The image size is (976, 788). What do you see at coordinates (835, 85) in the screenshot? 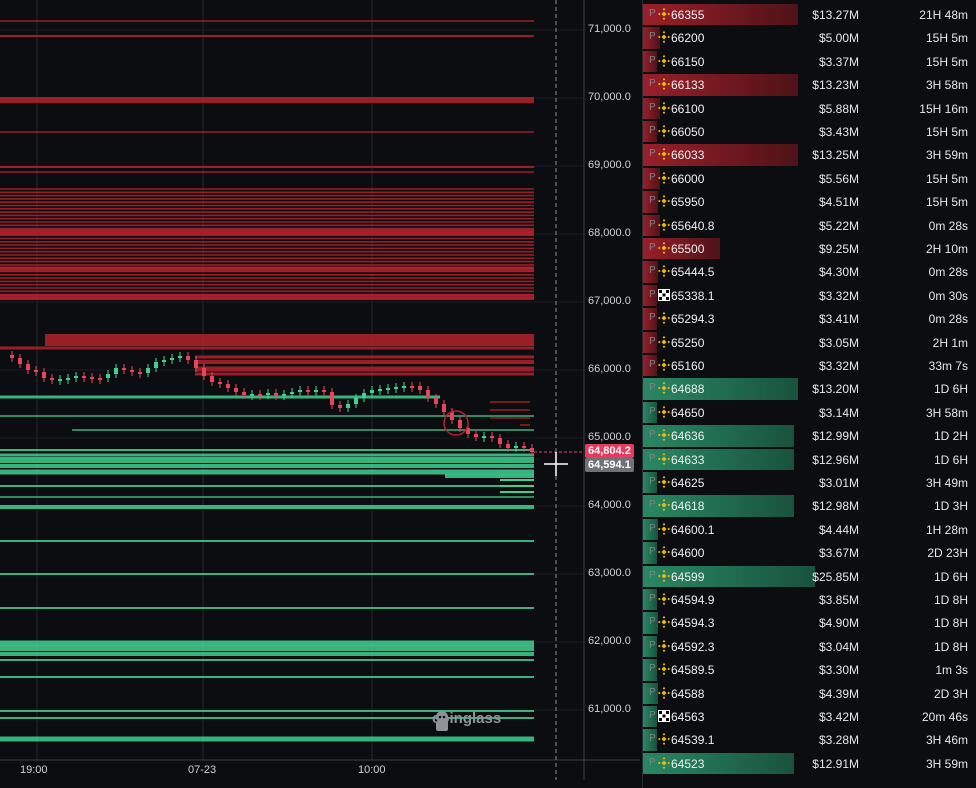
I see `order-amount: $13.23M` at bounding box center [835, 85].